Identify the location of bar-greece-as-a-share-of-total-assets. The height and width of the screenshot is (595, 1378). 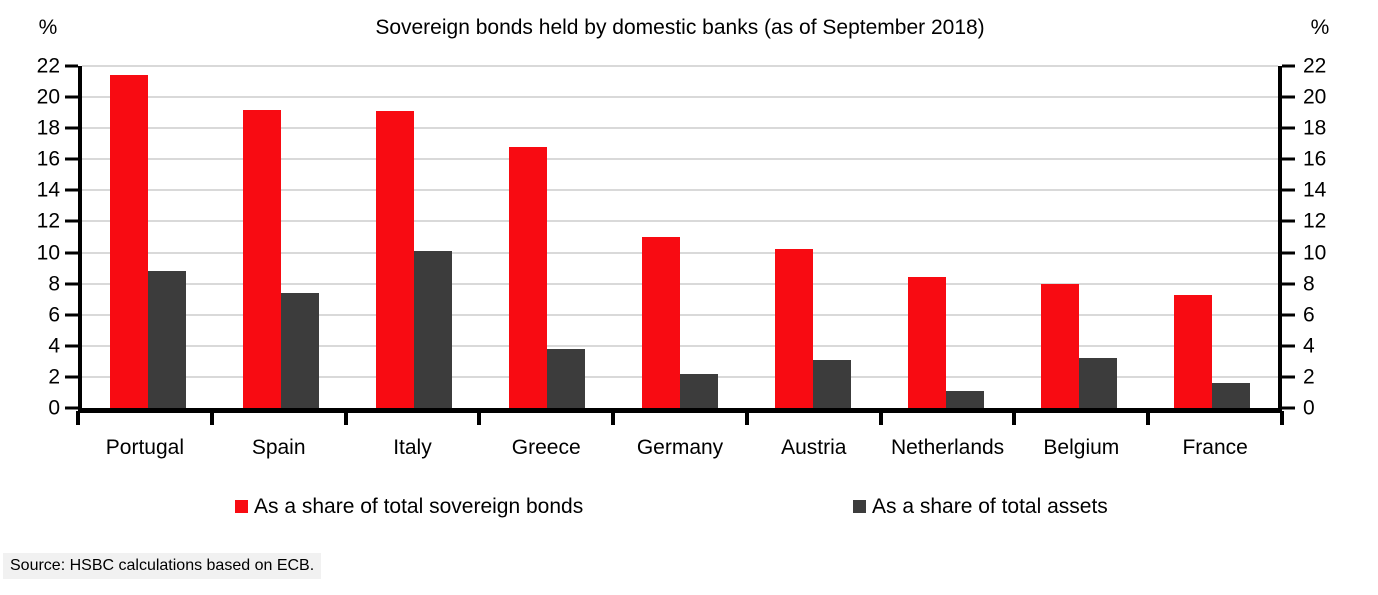
(566, 378).